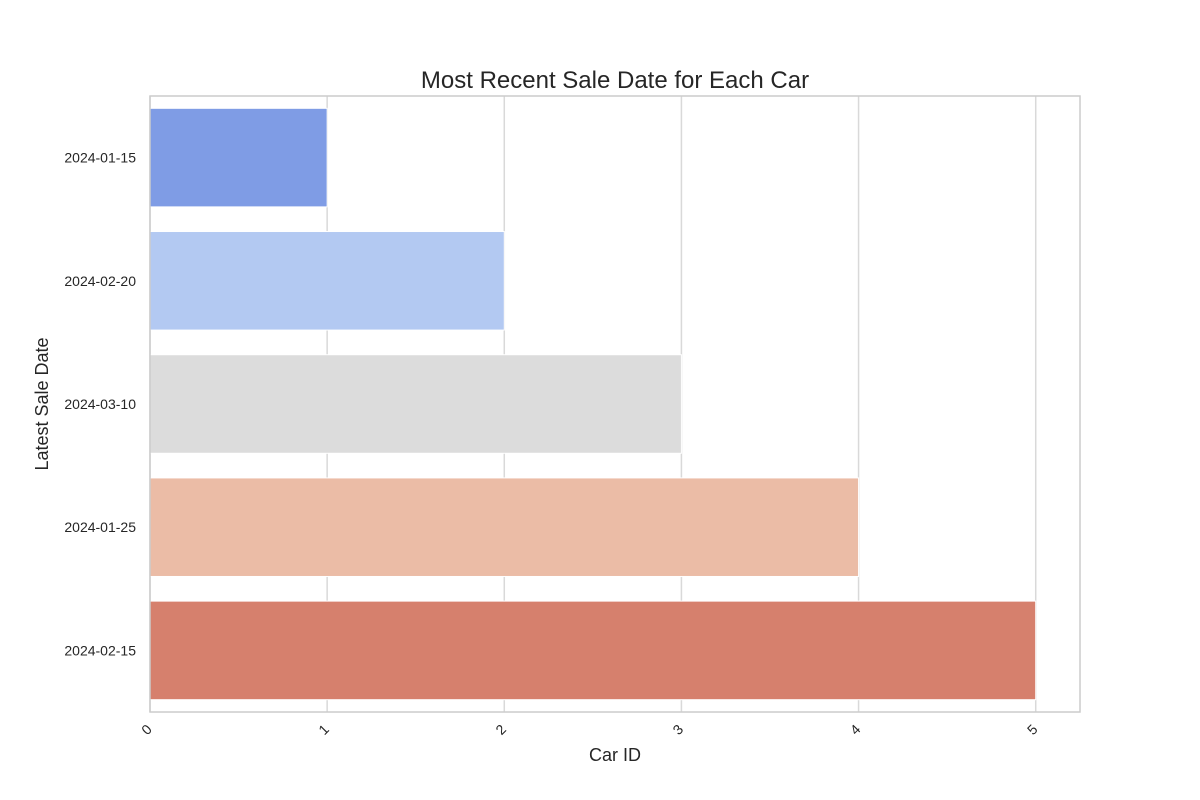 Image resolution: width=1200 pixels, height=800 pixels. What do you see at coordinates (100, 158) in the screenshot?
I see `y-tick-label: 2024-01-15` at bounding box center [100, 158].